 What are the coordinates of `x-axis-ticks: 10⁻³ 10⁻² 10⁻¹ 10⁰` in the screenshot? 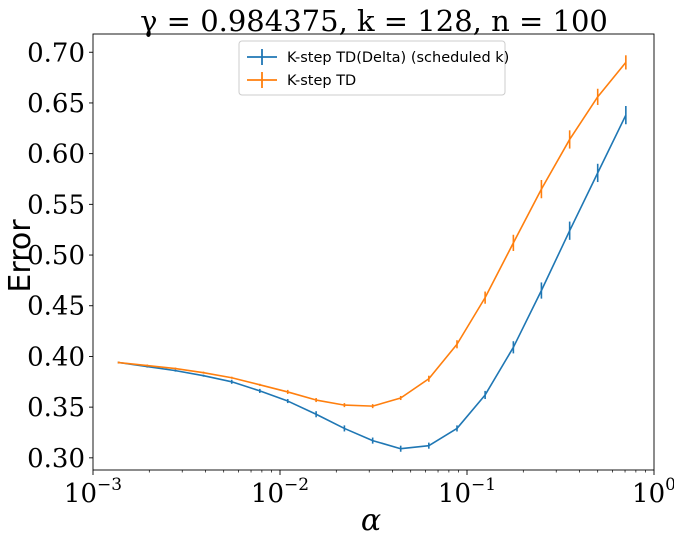 It's located at (369, 489).